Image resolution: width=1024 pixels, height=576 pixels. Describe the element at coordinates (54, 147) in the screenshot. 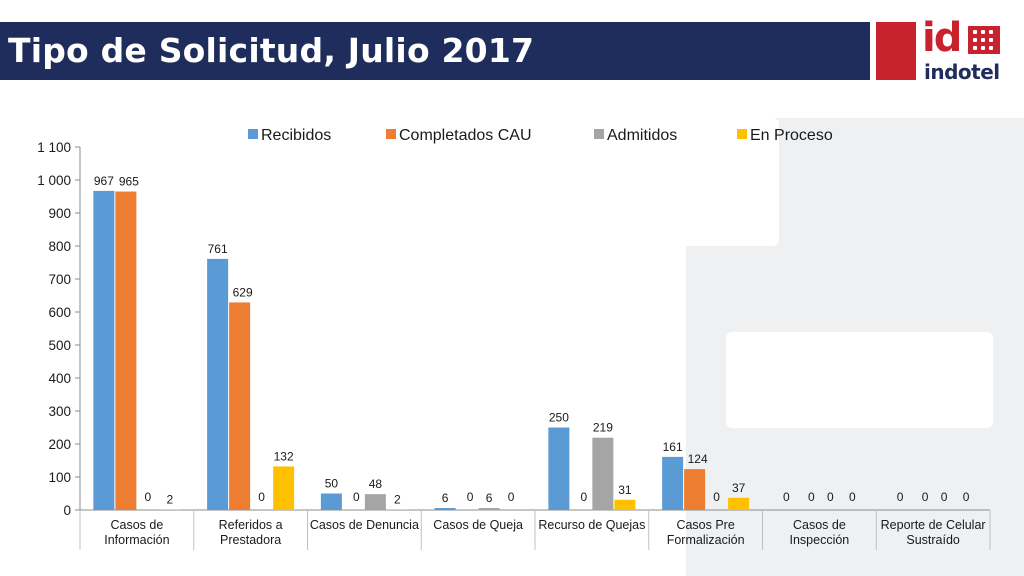

I see `y-tick-label: 1 100` at that location.